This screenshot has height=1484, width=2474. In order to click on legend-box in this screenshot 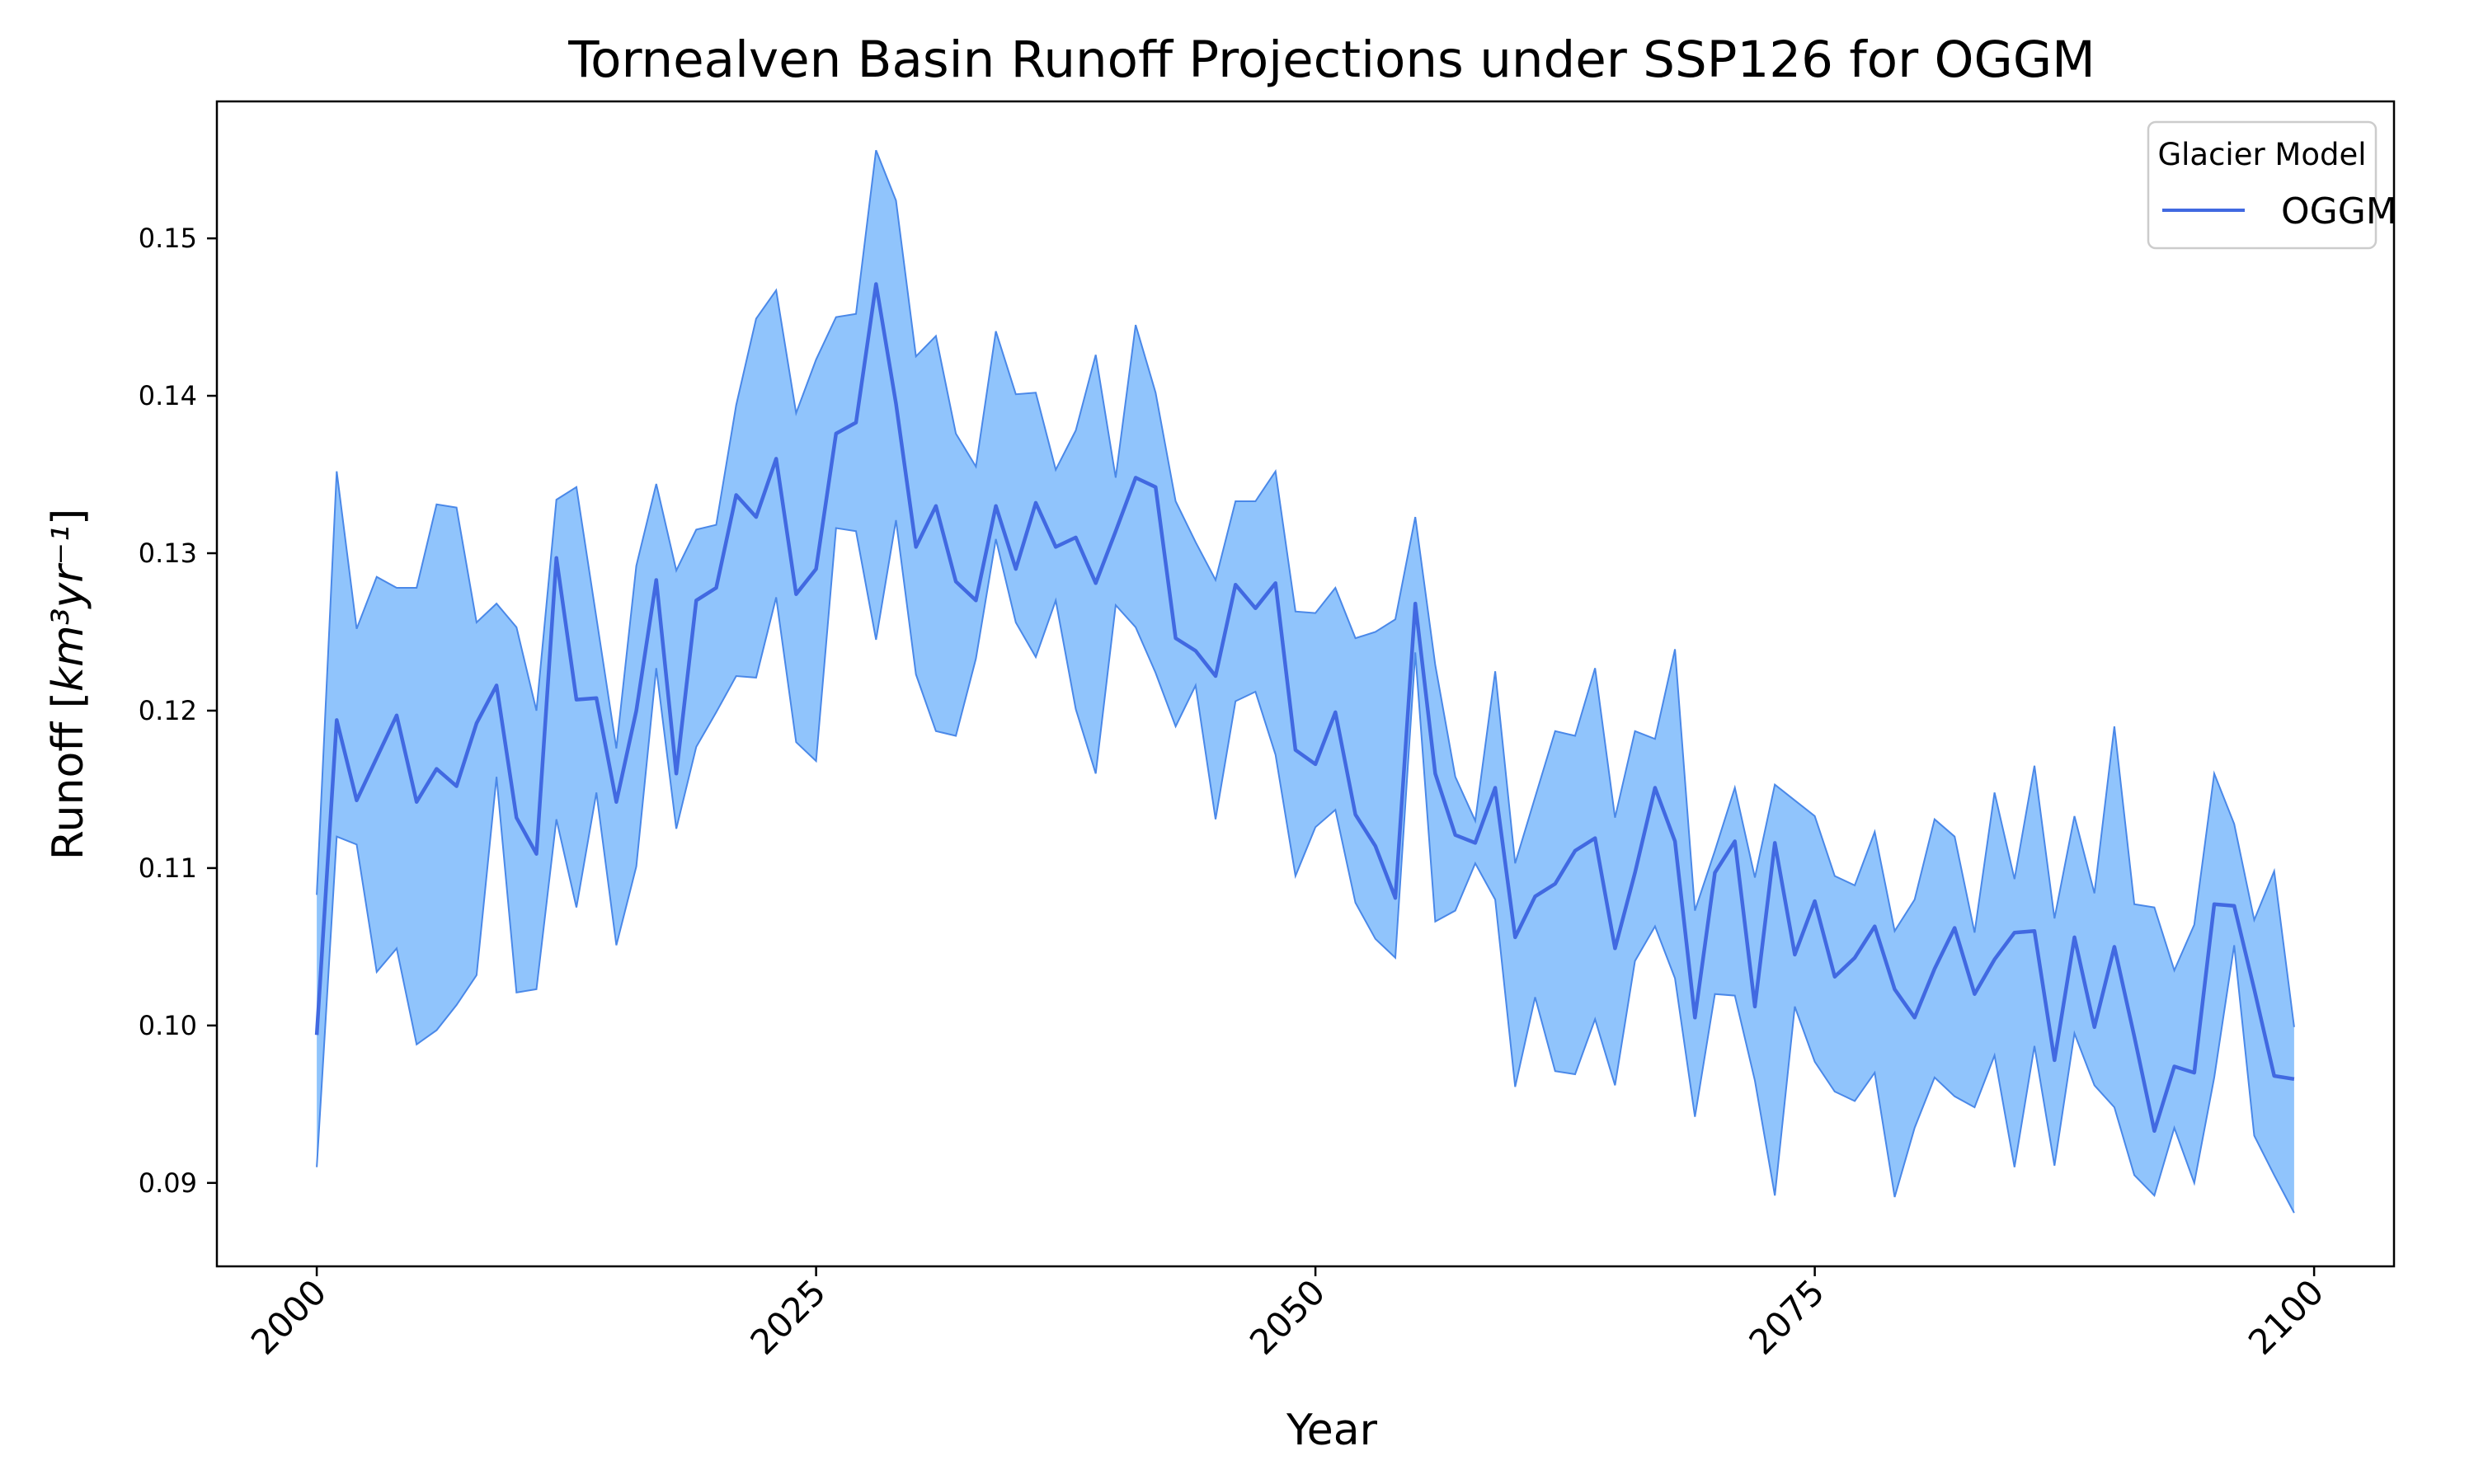, I will do `click(2262, 185)`.